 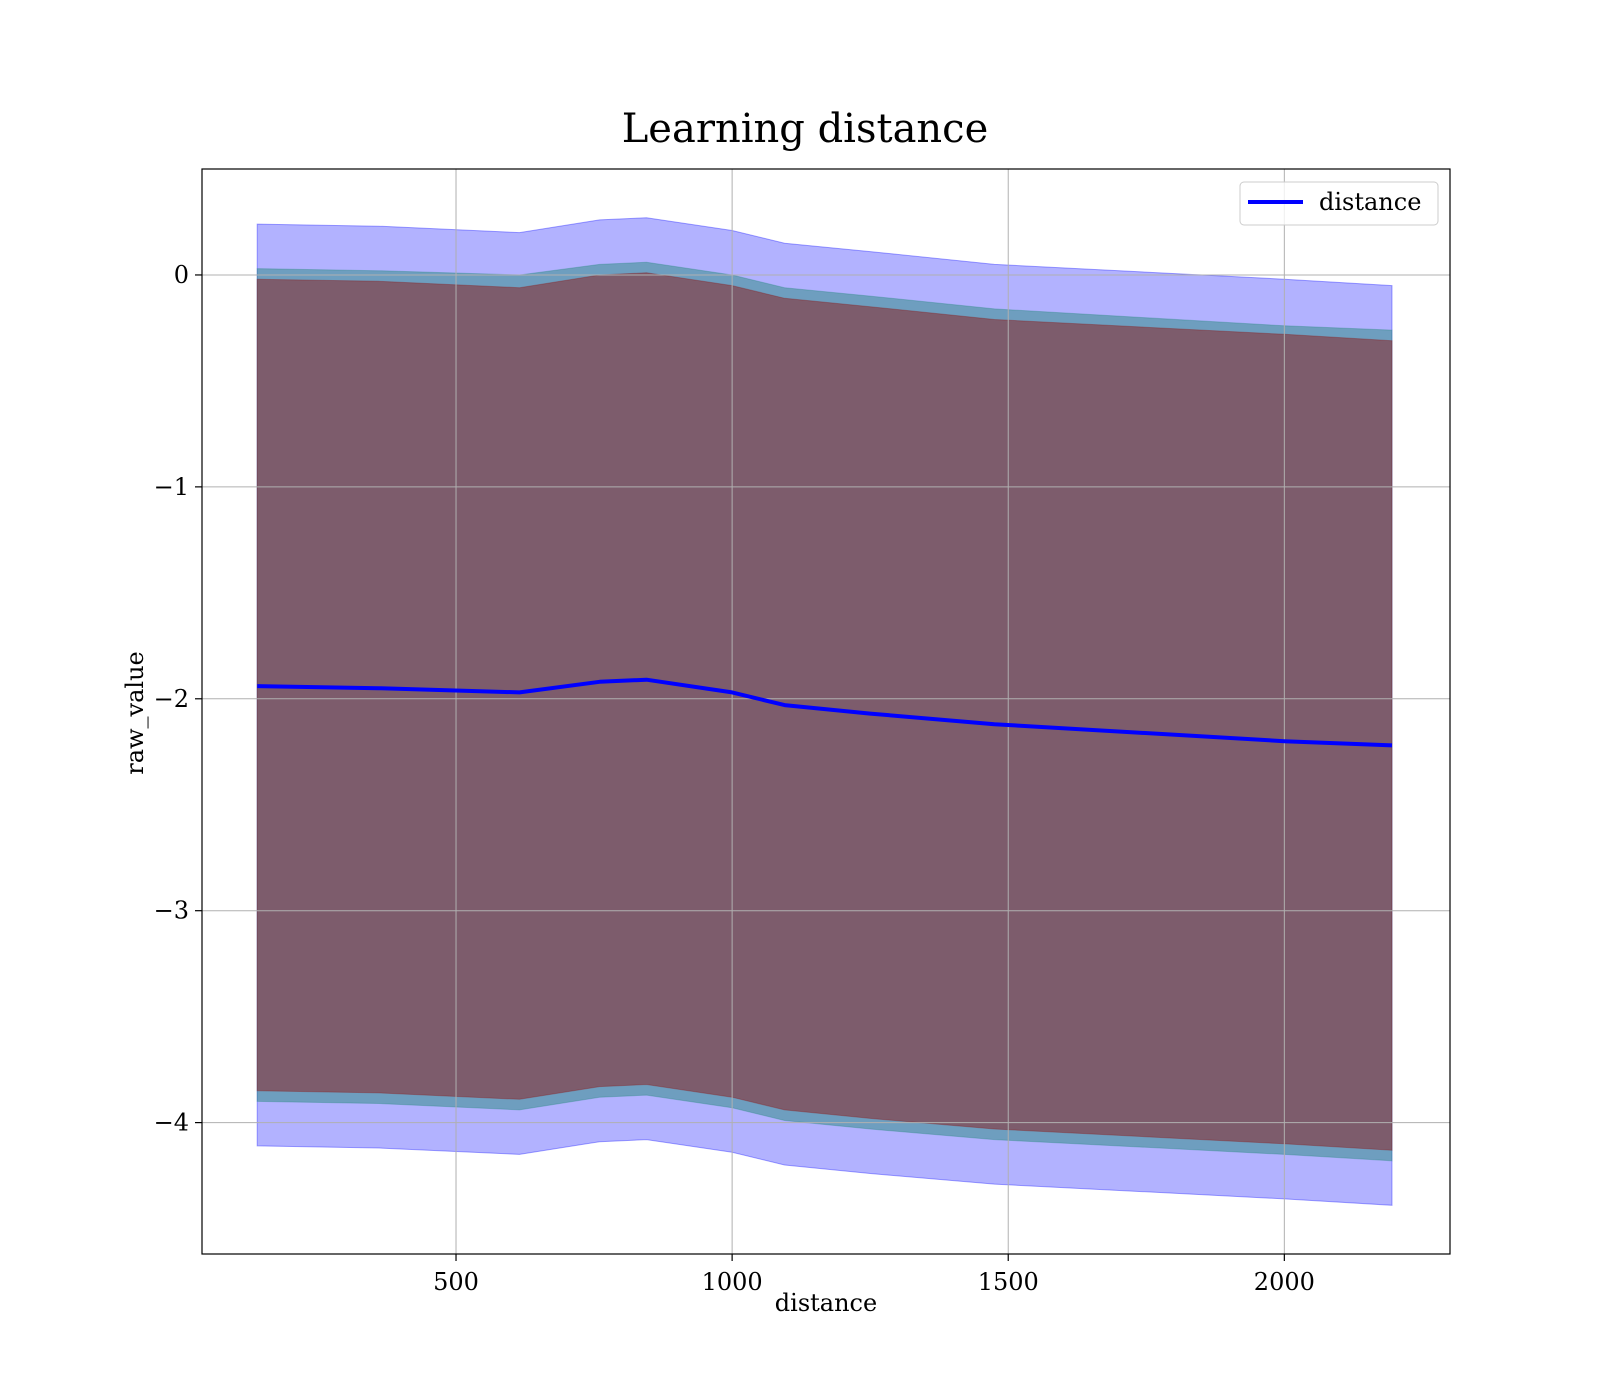 What do you see at coordinates (171, 699) in the screenshot?
I see `y-tick-label: −2` at bounding box center [171, 699].